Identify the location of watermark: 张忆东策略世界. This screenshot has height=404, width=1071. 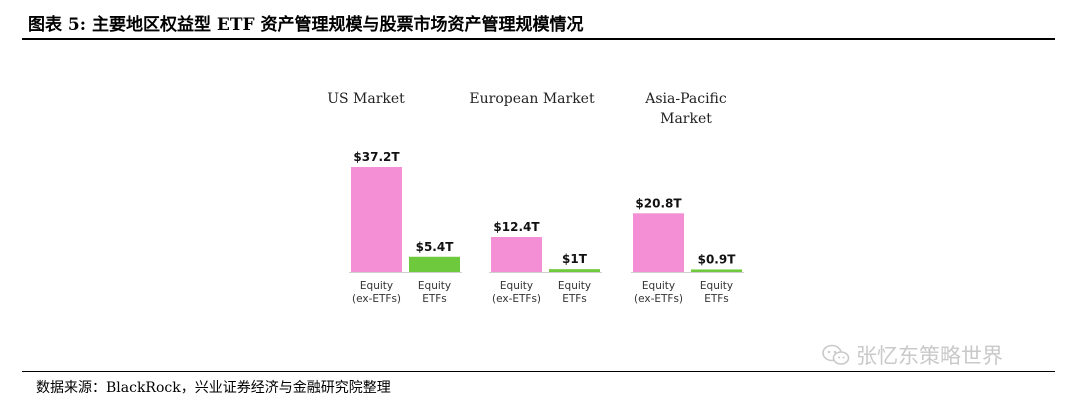
(912, 355).